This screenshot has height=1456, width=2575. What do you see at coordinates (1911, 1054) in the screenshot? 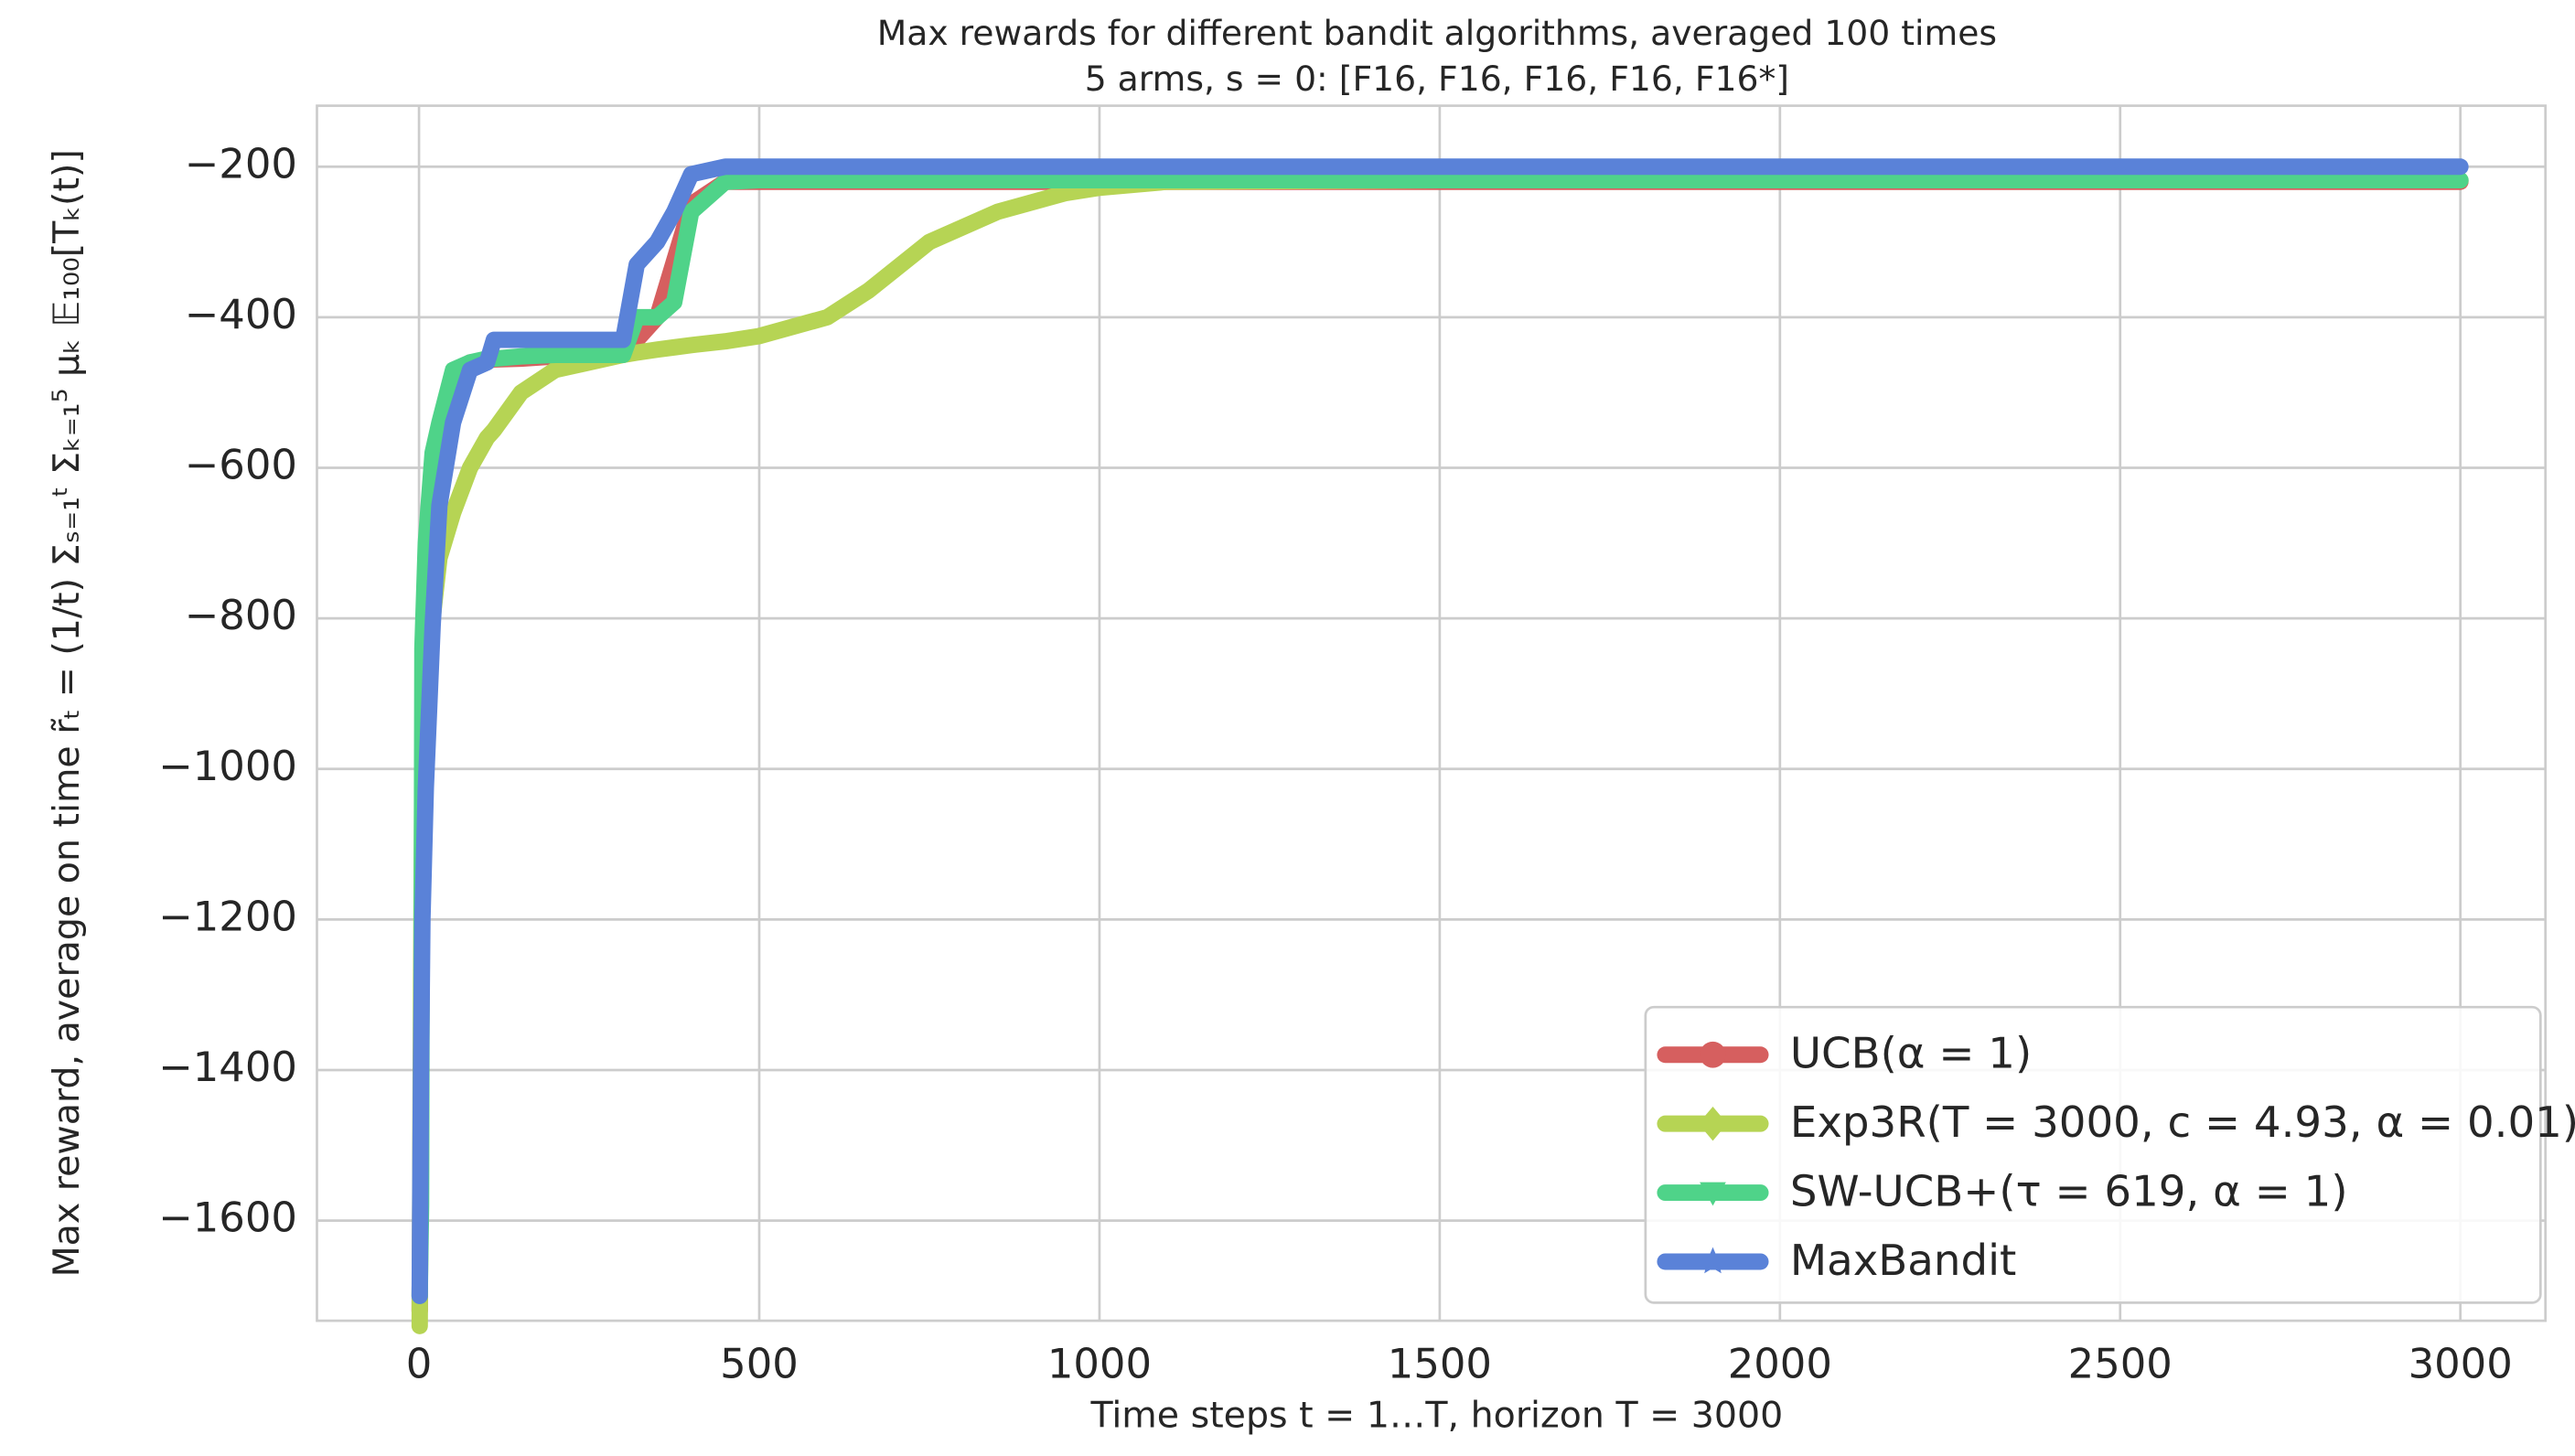
I see `legend-label: UCB(α = 1)` at bounding box center [1911, 1054].